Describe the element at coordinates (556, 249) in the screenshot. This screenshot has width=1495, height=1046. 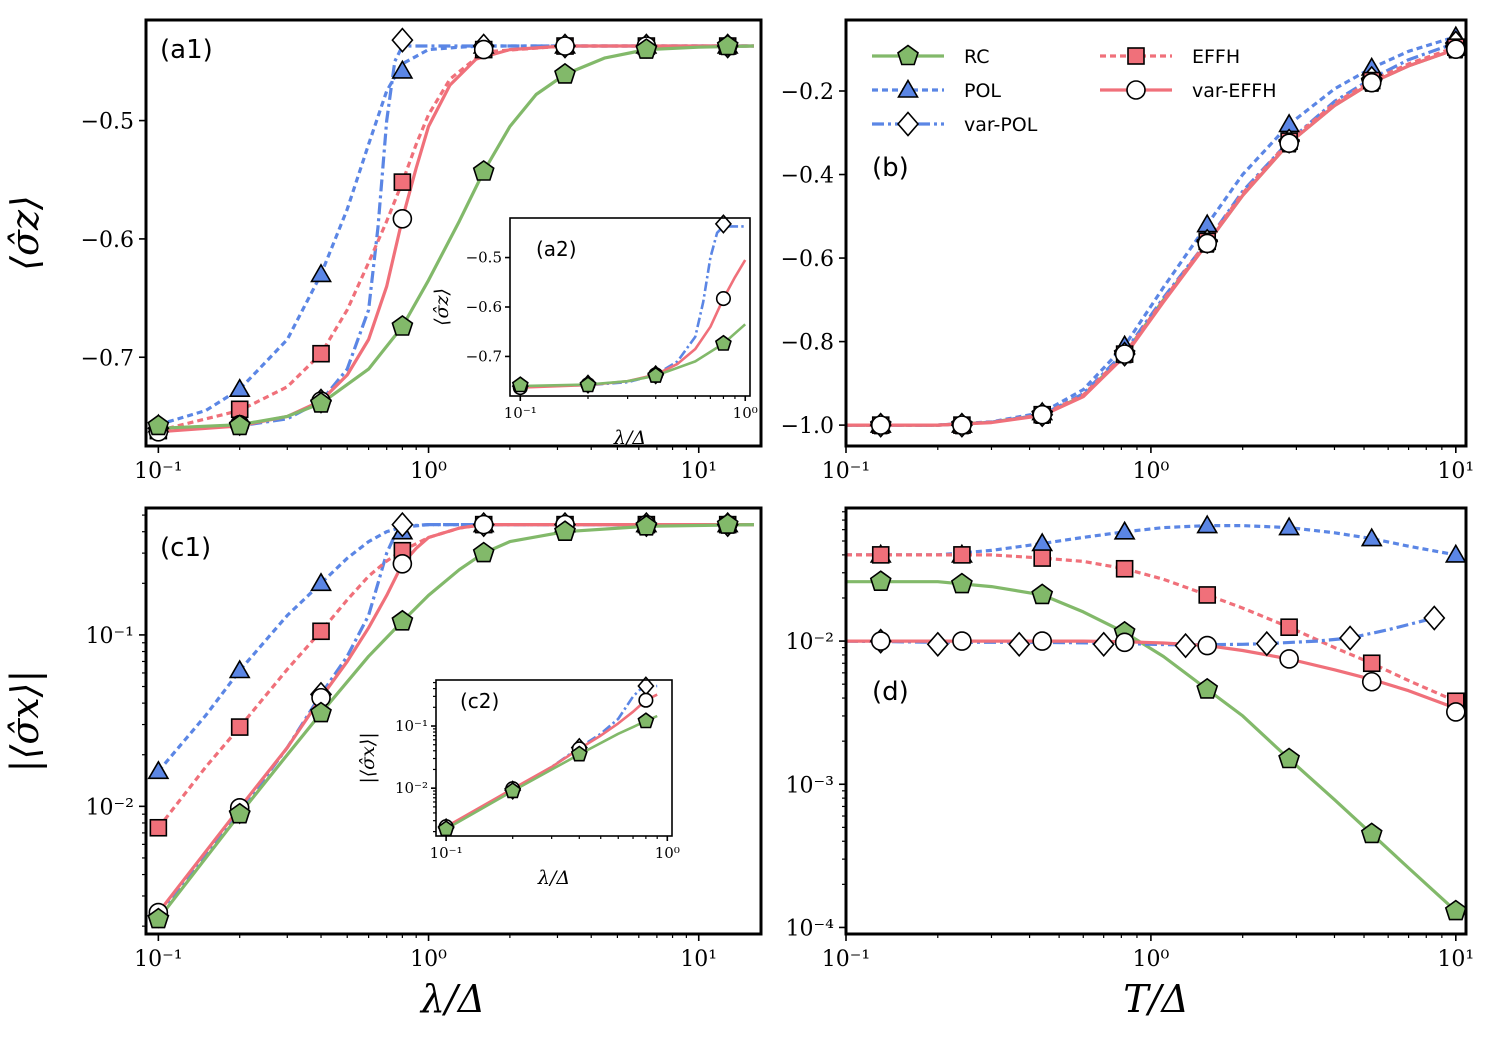
I see `panel-label: (a2)` at that location.